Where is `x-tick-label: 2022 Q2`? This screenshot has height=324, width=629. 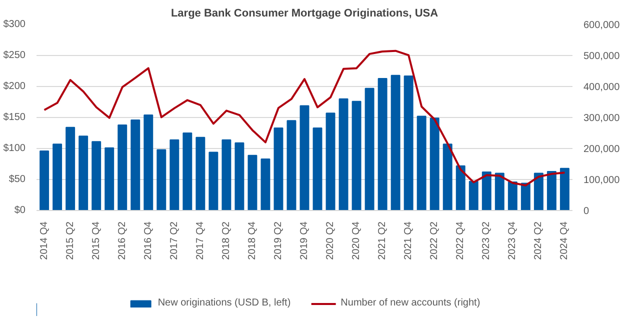 x-tick-label: 2022 Q2 is located at coordinates (434, 240).